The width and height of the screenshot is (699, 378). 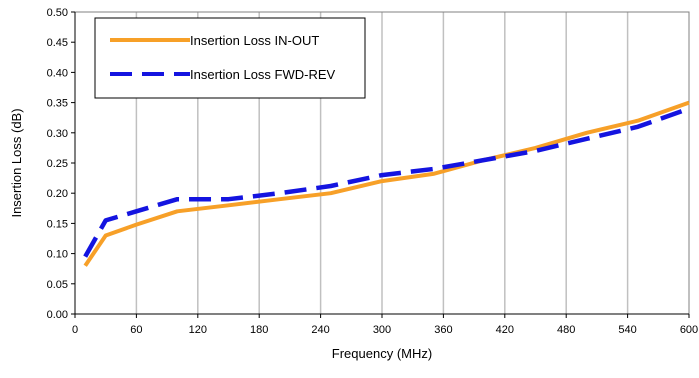 I want to click on y-tick-label: 0.25, so click(x=57, y=164).